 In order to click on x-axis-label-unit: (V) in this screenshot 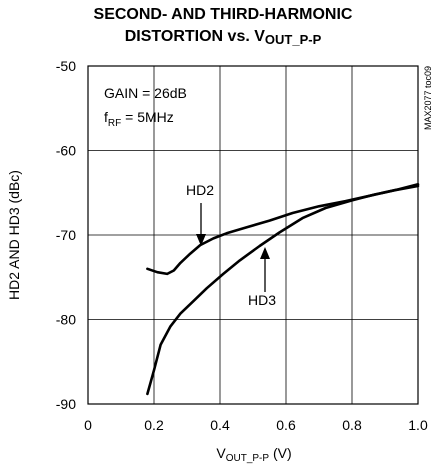, I will do `click(280, 453)`.